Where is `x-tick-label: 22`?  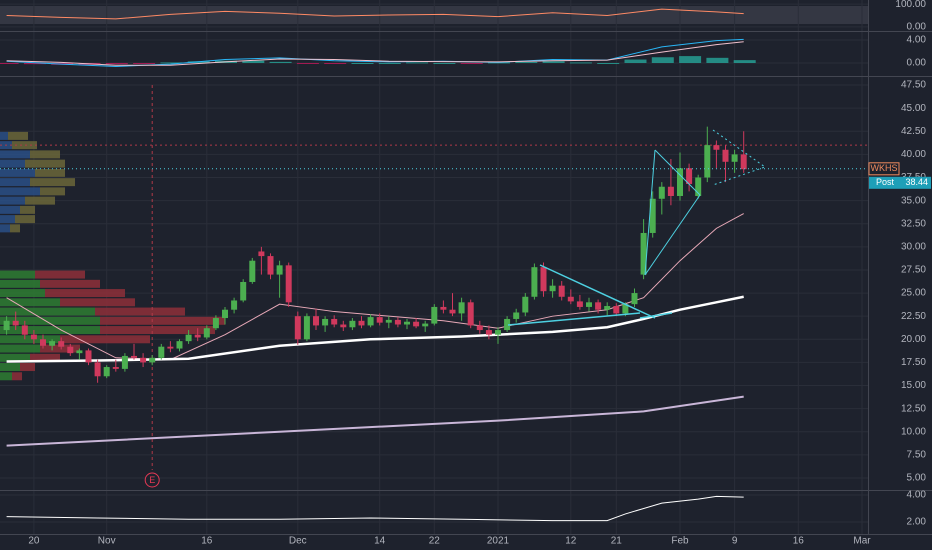 x-tick-label: 22 is located at coordinates (435, 541).